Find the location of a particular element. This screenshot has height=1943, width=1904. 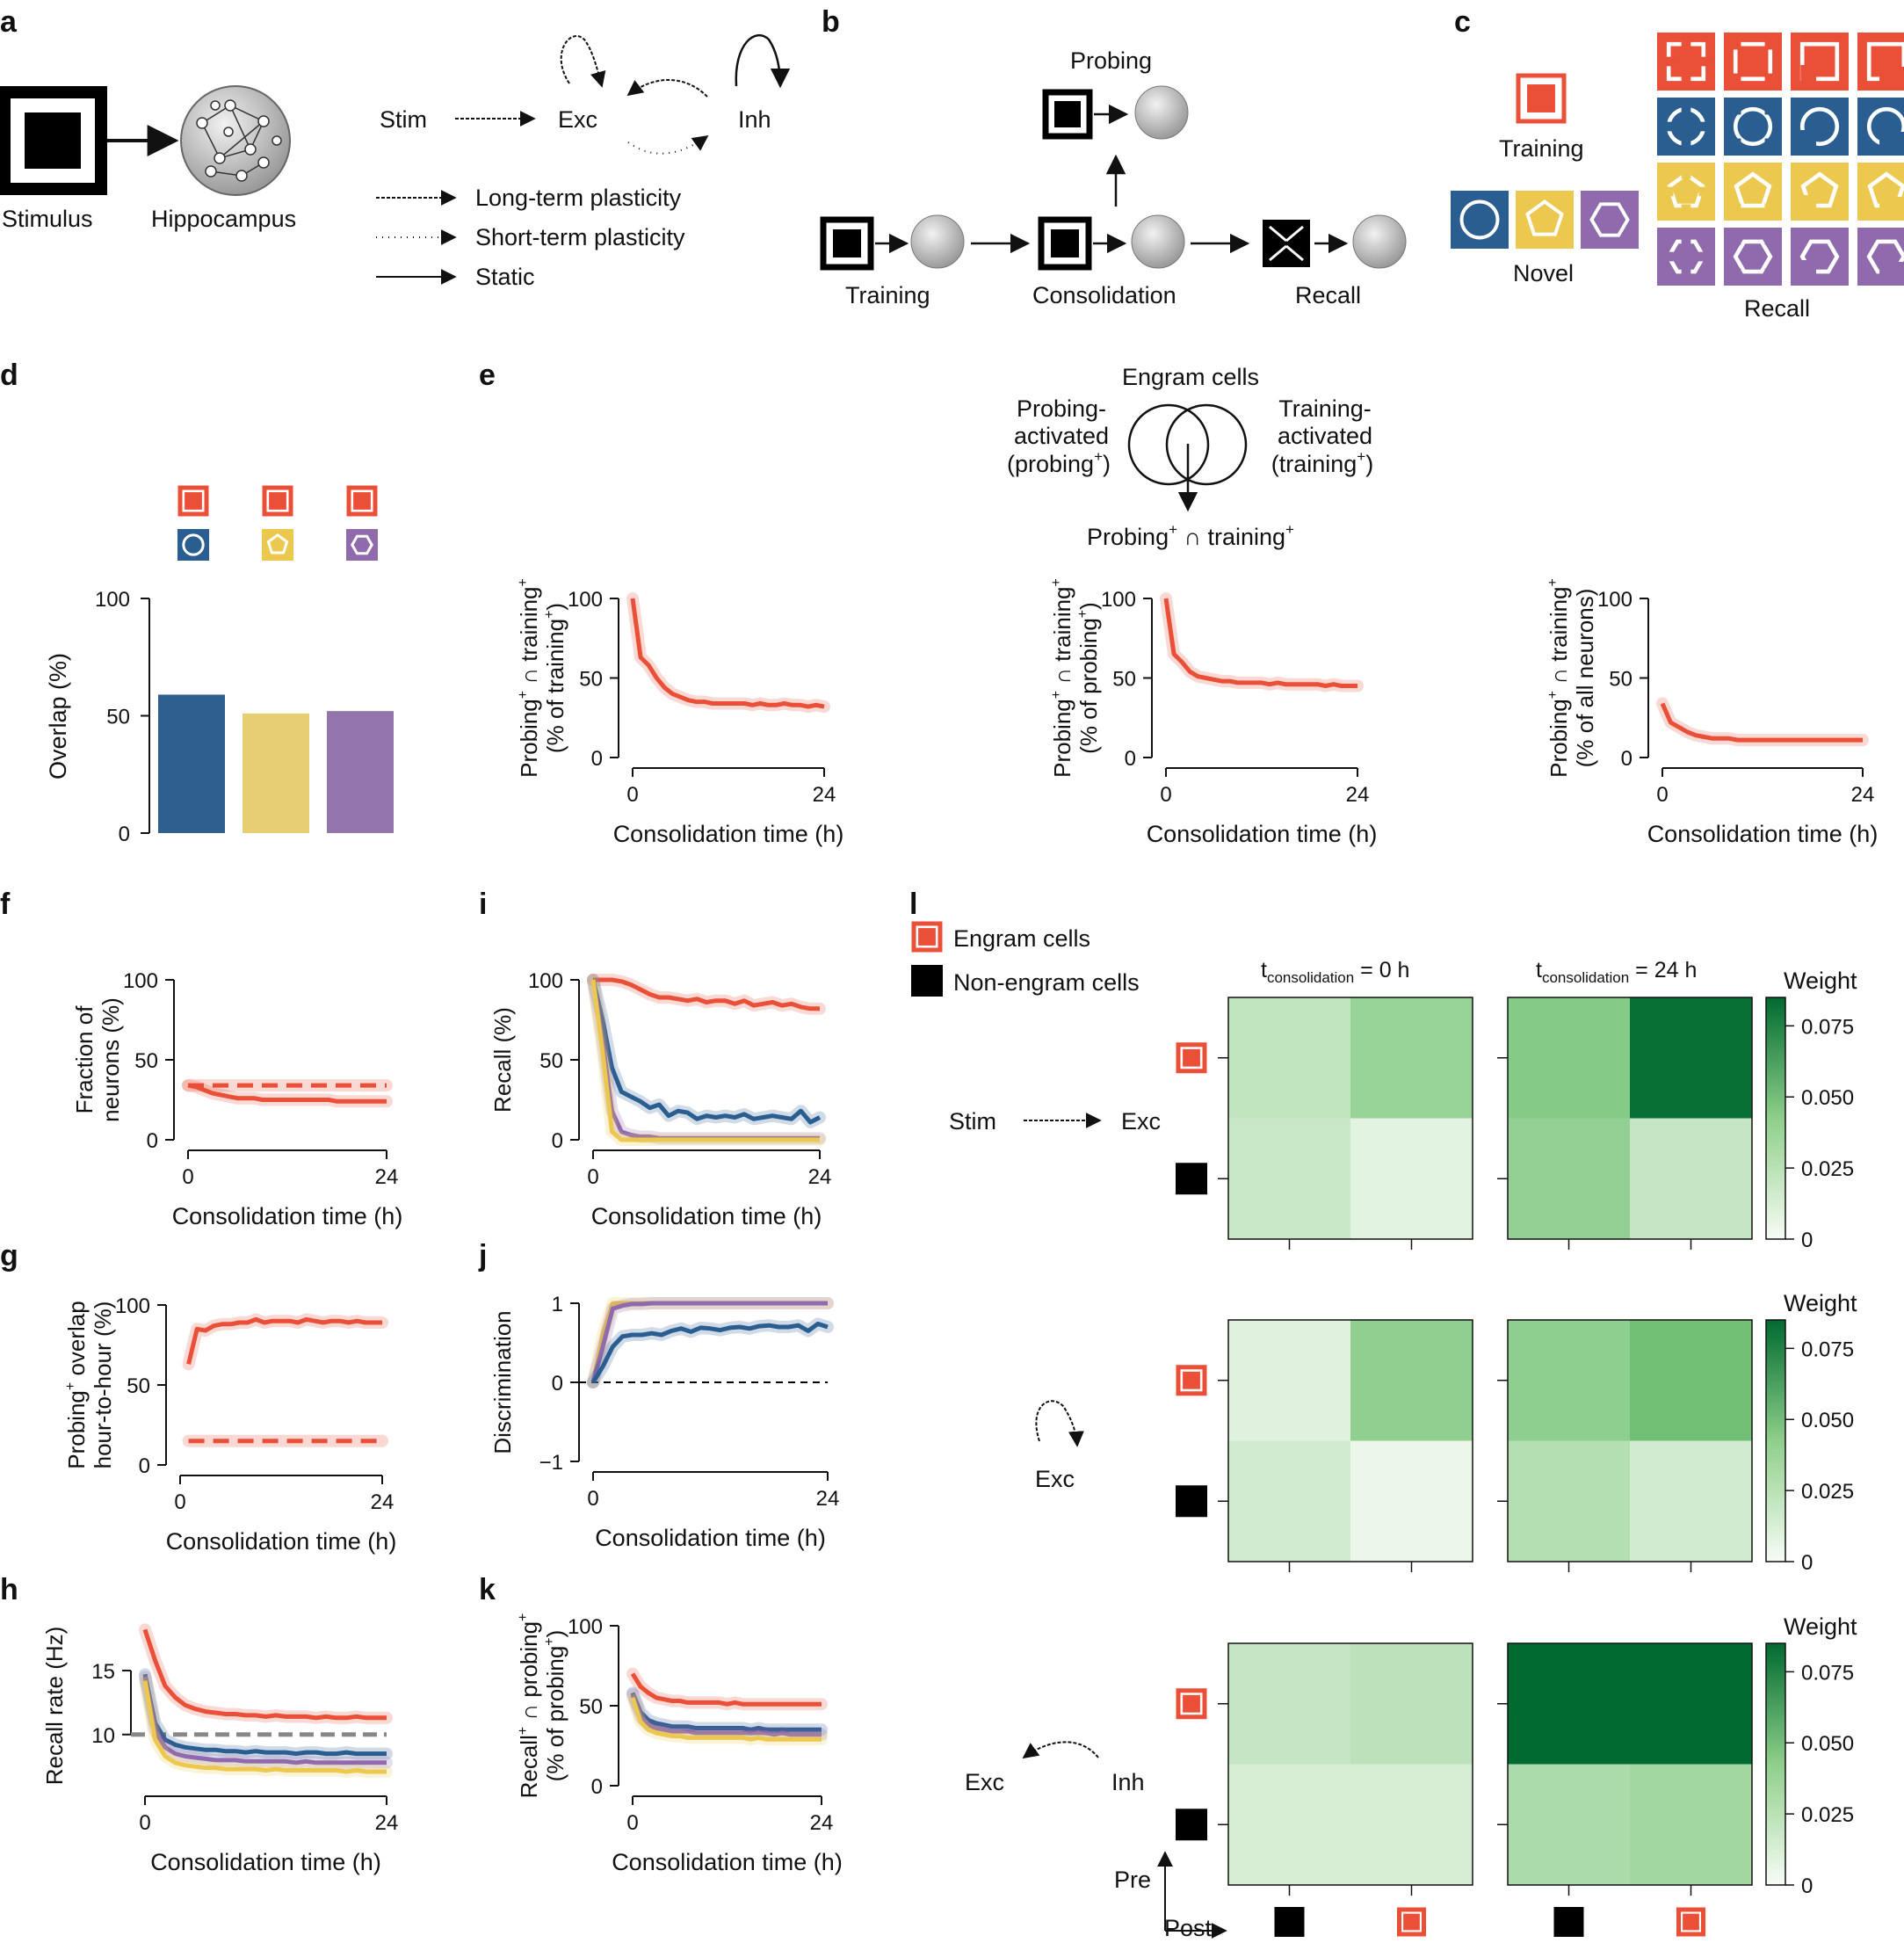

heatmap-row2-t0 is located at coordinates (1345, 1445).